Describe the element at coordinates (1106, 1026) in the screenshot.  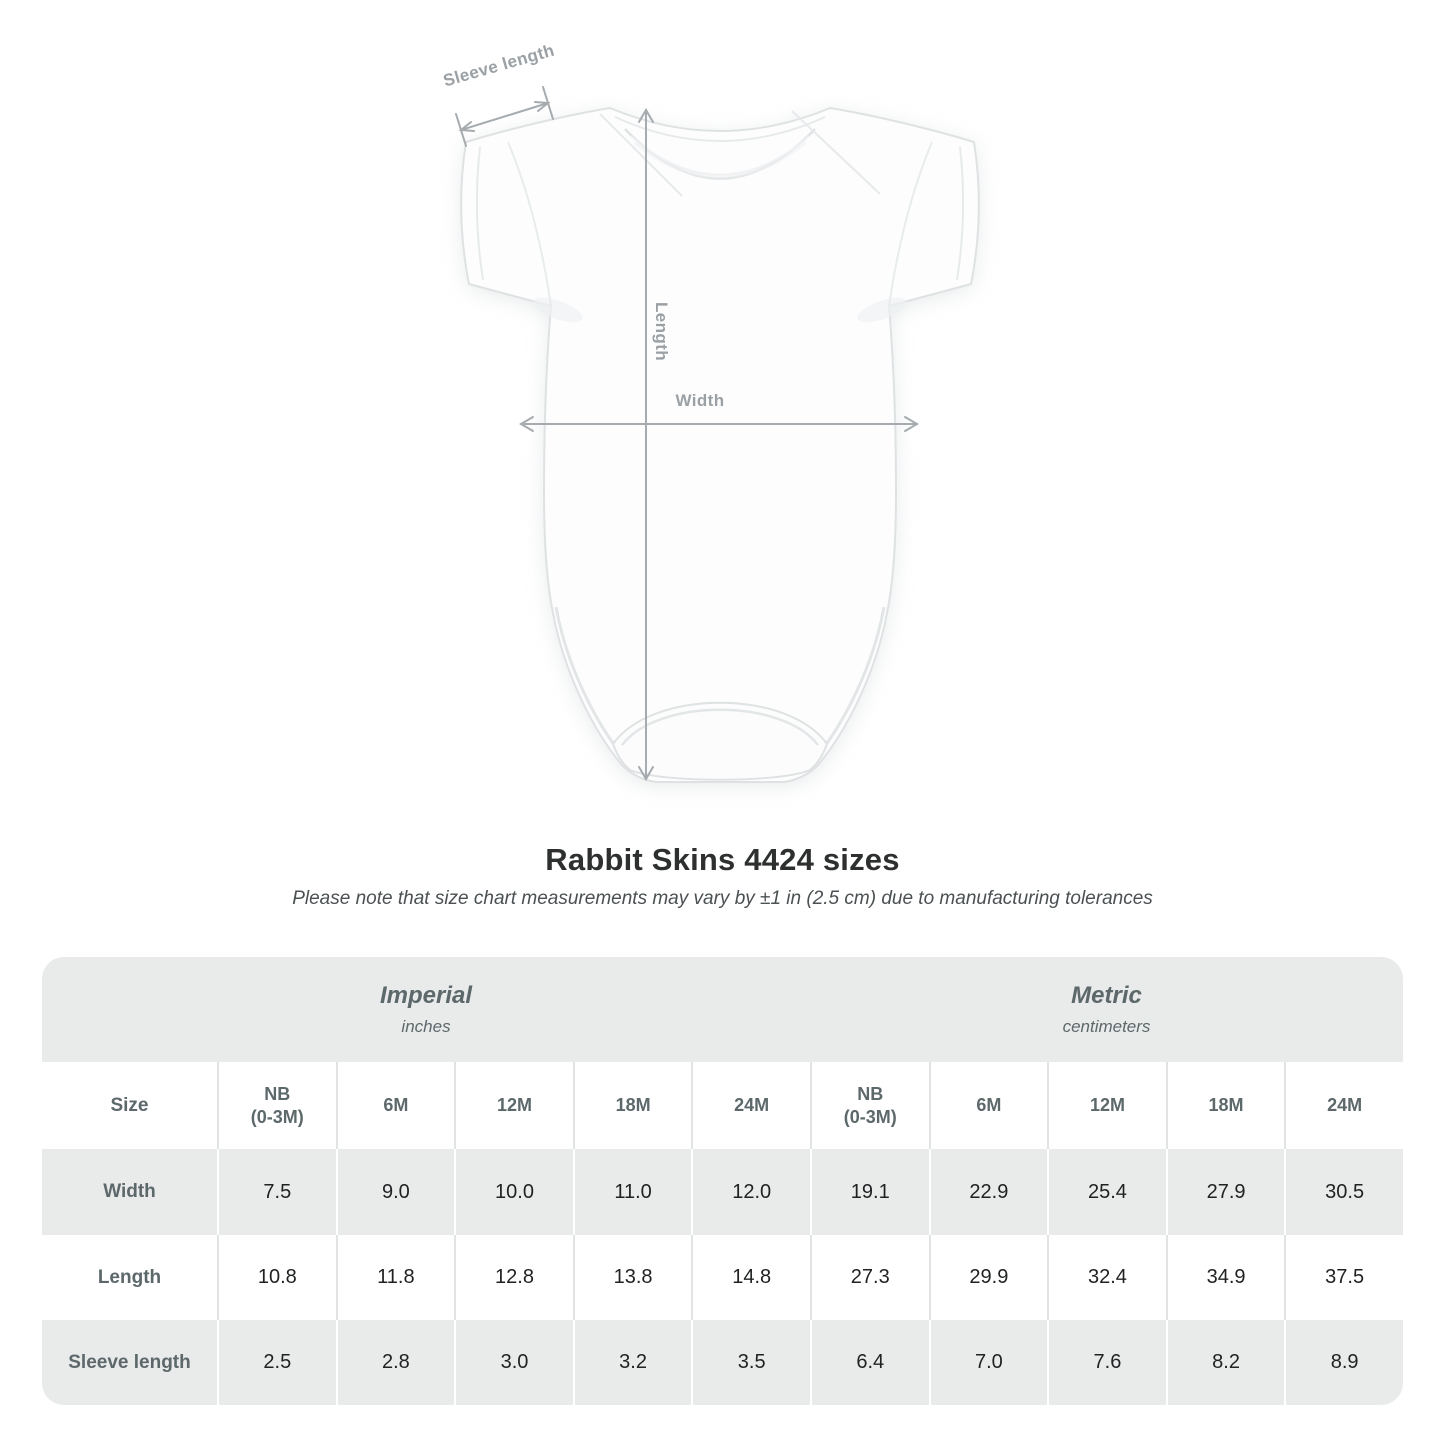
I see `metric-unit: centimeters` at that location.